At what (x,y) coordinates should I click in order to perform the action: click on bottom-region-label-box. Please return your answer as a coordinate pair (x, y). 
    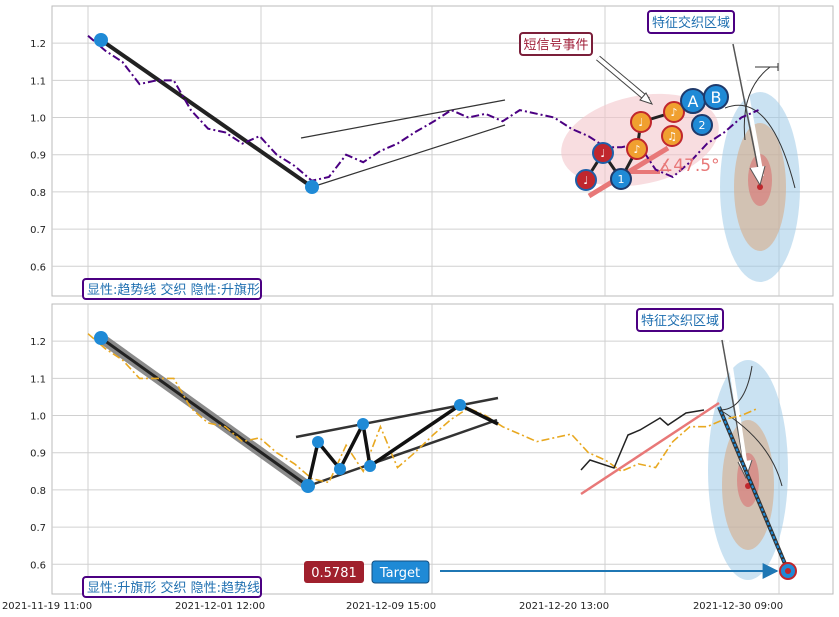
    Looking at the image, I should click on (680, 320).